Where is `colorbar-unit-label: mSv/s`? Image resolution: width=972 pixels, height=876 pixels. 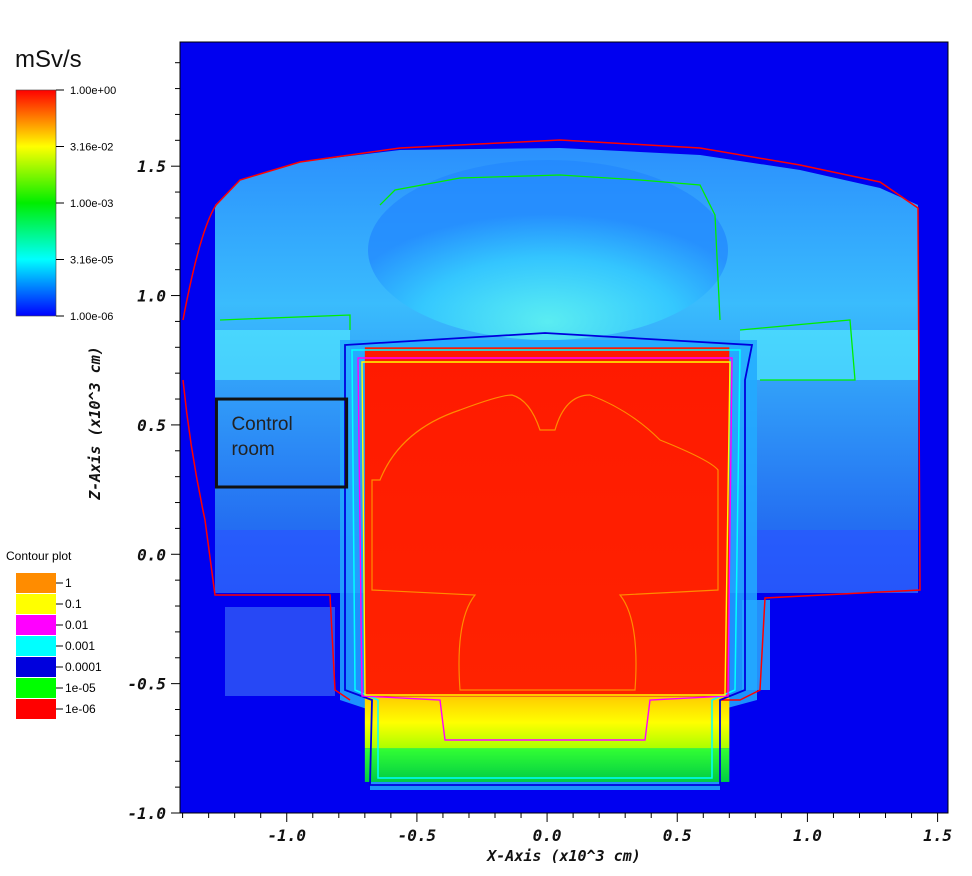
colorbar-unit-label: mSv/s is located at coordinates (48, 59).